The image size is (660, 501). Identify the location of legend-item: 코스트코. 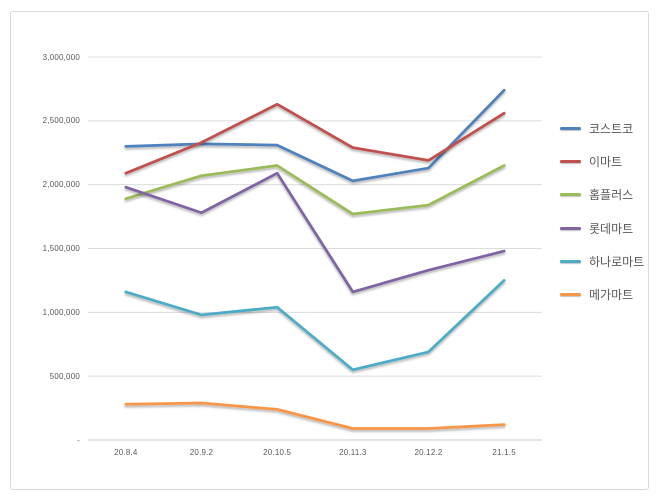
(602, 128).